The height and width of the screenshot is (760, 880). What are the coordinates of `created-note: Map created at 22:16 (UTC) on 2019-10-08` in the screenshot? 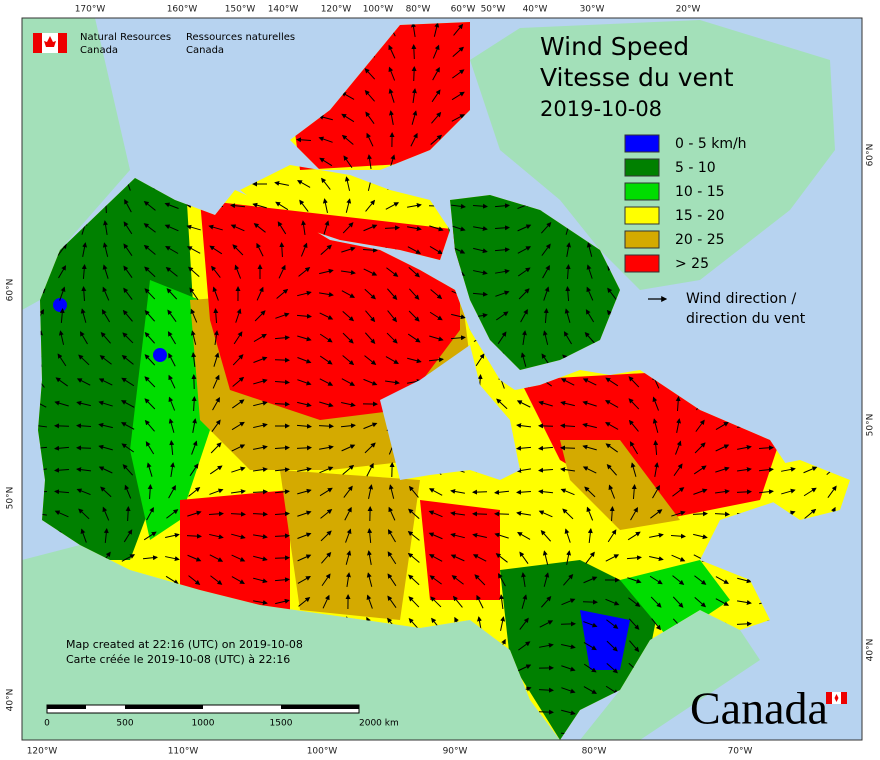 It's located at (184, 644).